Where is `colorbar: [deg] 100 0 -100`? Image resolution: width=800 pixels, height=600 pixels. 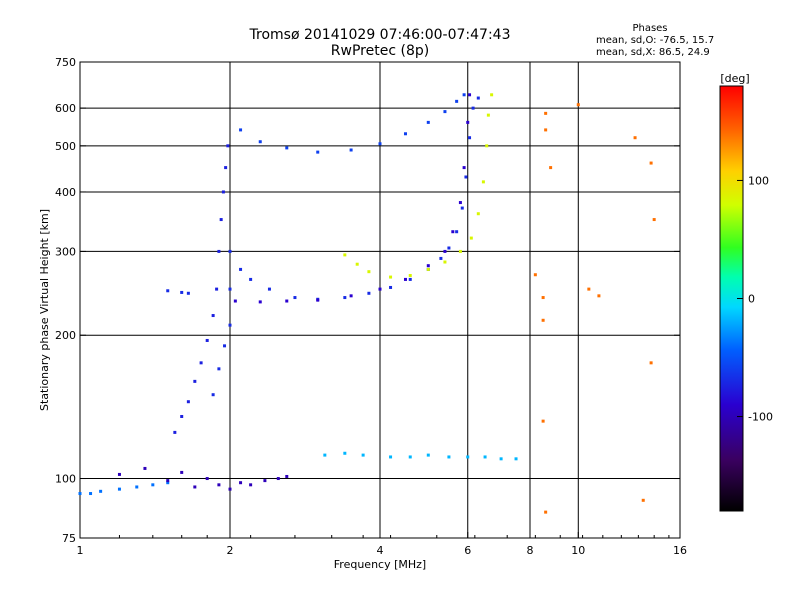 colorbar: [deg] 100 0 -100 is located at coordinates (746, 292).